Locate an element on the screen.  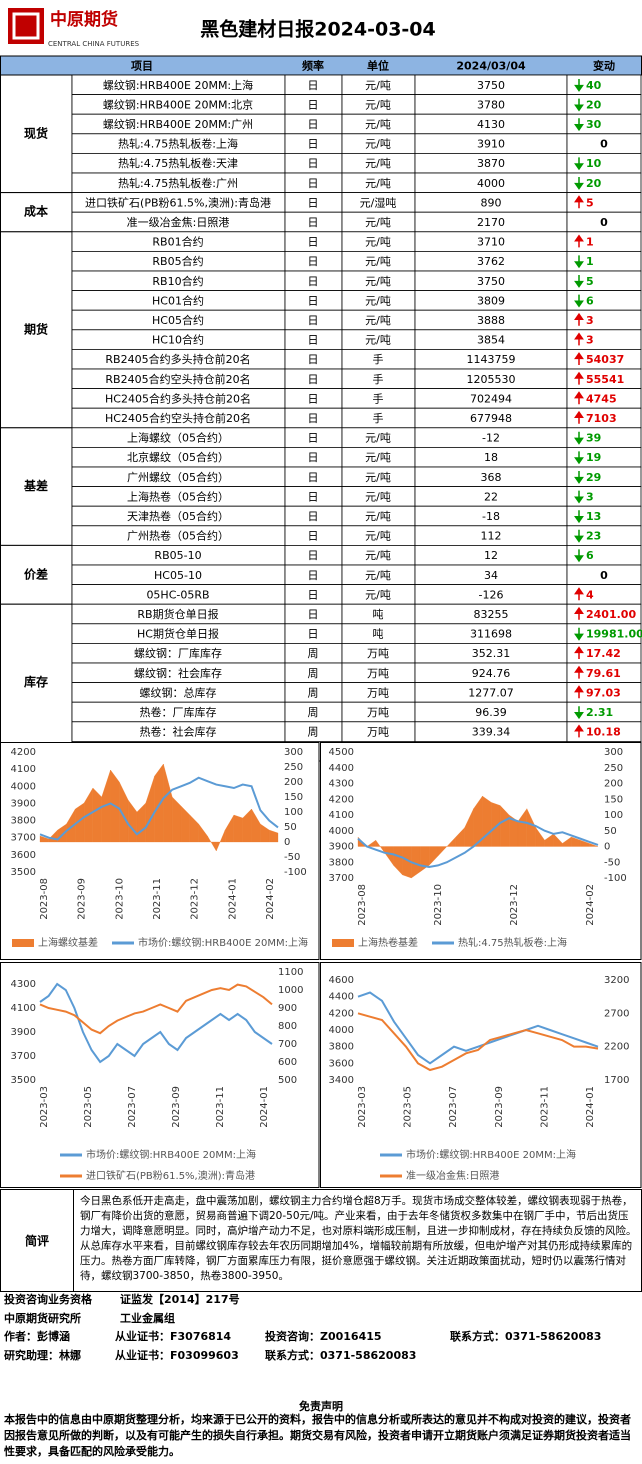
change: 20 is located at coordinates (594, 183).